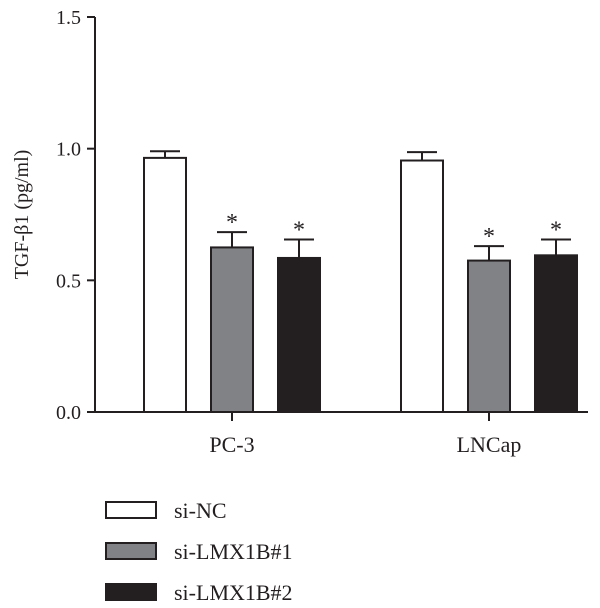 The width and height of the screenshot is (600, 608). I want to click on y-tick-label: 0.5, so click(68, 281).